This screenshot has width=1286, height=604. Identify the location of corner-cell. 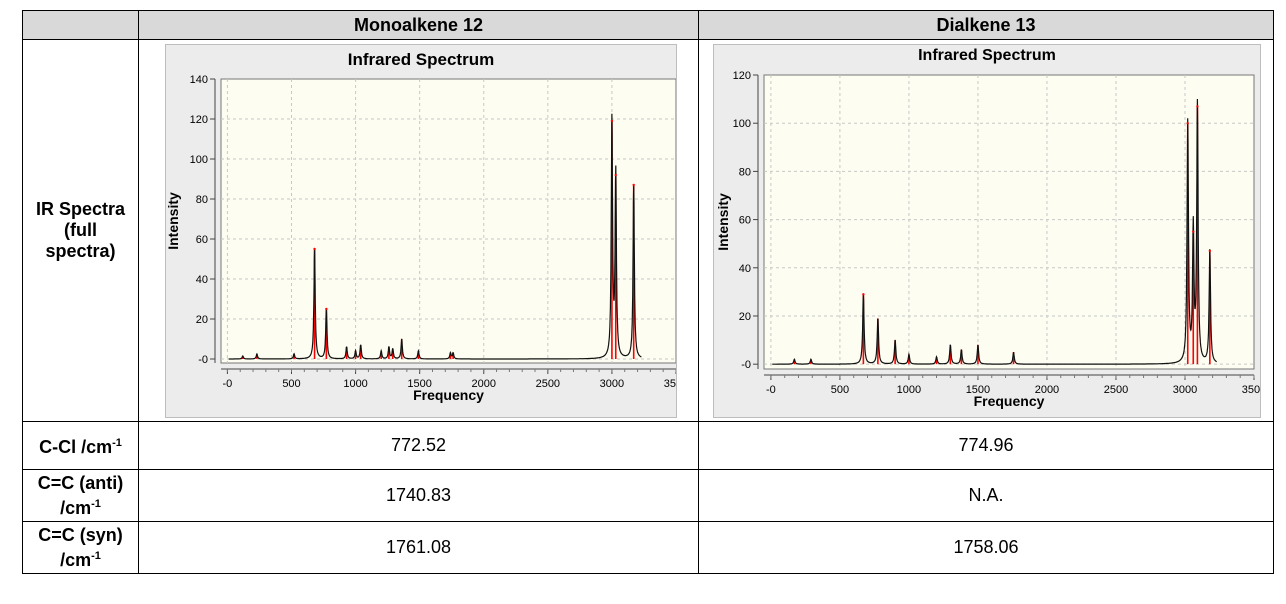
(80, 25).